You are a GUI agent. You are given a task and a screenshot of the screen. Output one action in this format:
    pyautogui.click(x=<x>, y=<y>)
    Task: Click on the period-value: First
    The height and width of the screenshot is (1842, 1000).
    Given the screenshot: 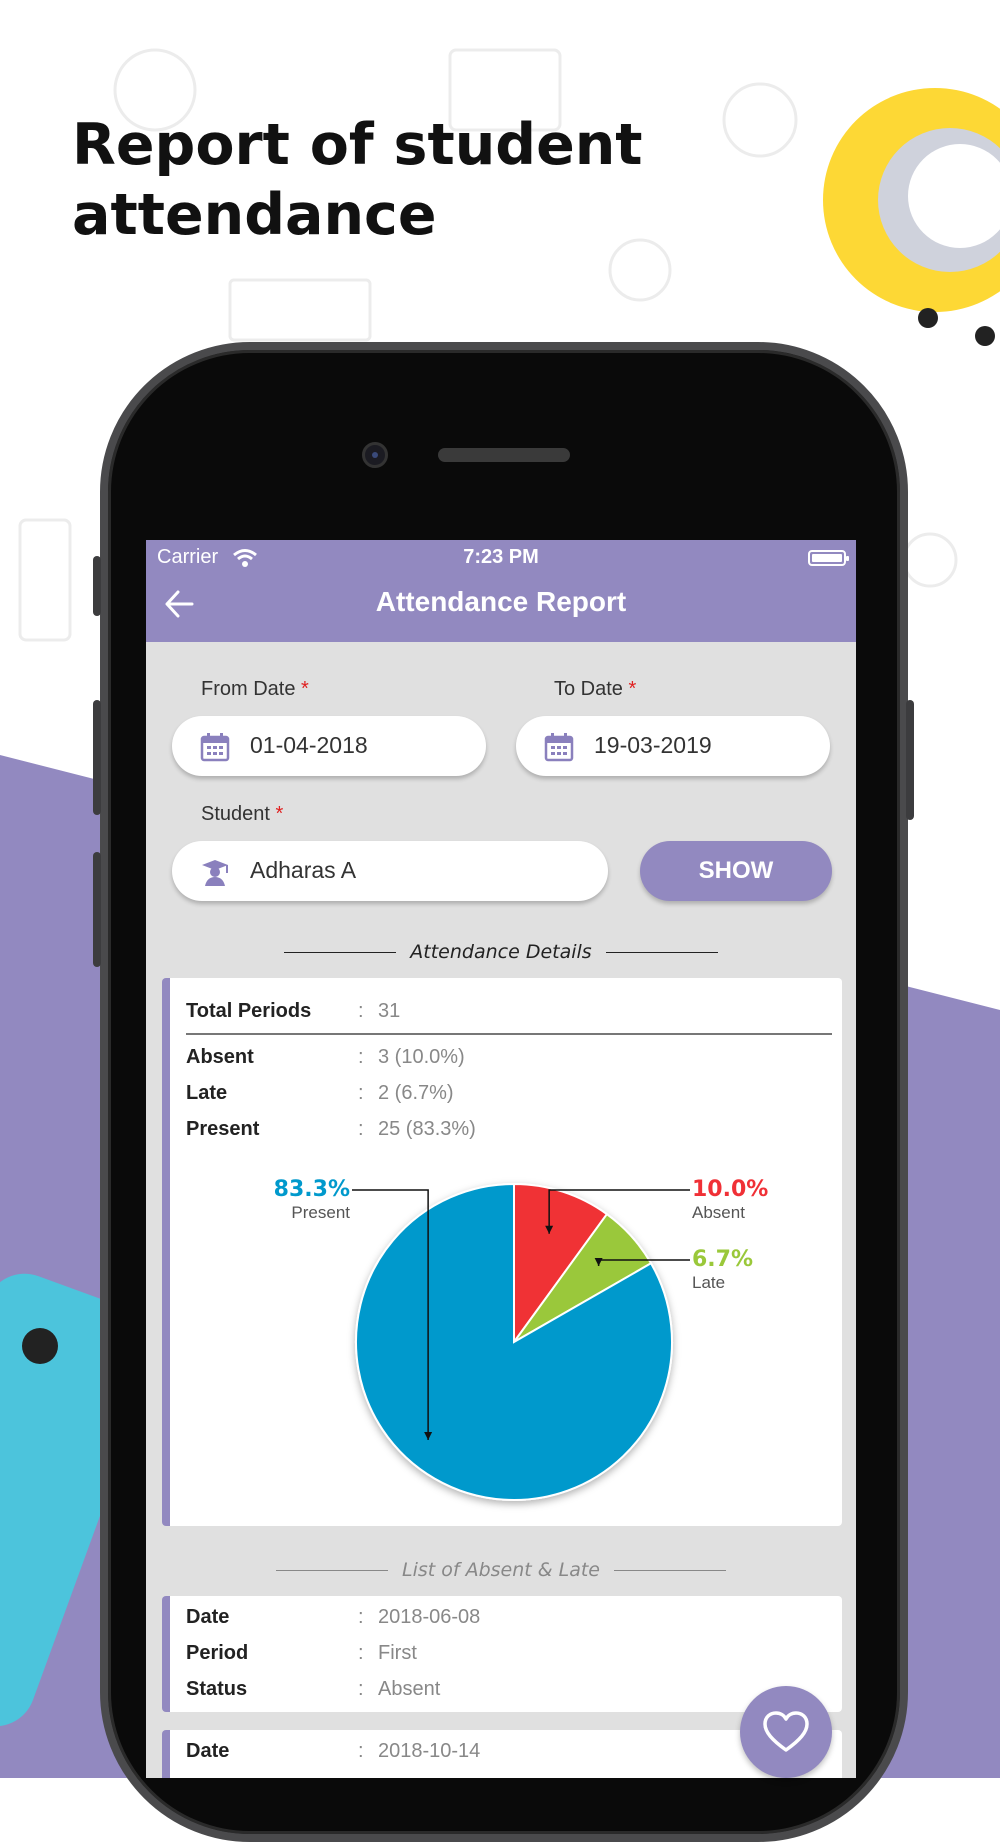 What is the action you would take?
    pyautogui.click(x=397, y=1653)
    